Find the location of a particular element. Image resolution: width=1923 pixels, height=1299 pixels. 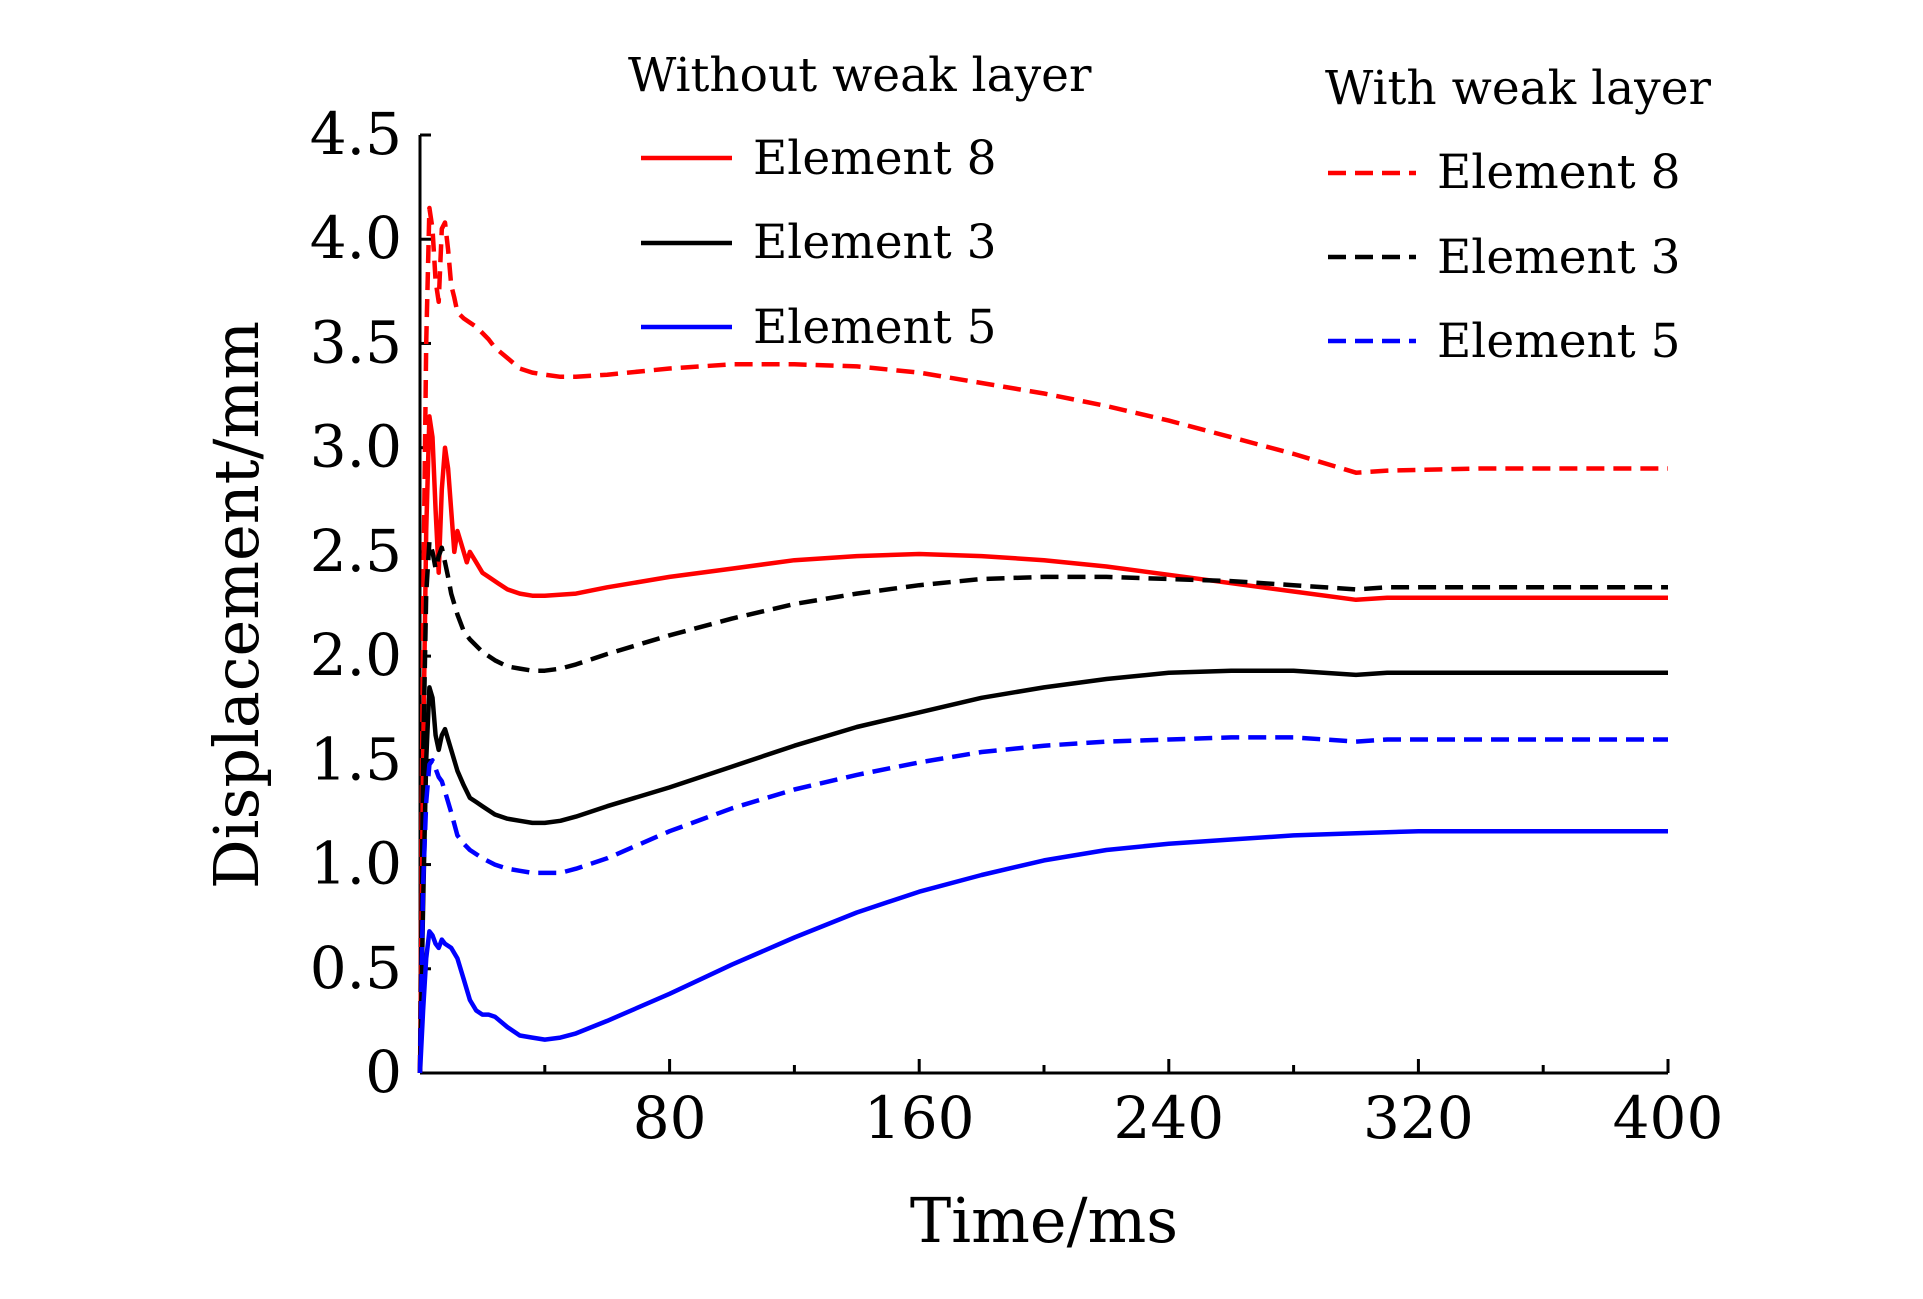

y-tick-label: 4.0 is located at coordinates (356, 238).